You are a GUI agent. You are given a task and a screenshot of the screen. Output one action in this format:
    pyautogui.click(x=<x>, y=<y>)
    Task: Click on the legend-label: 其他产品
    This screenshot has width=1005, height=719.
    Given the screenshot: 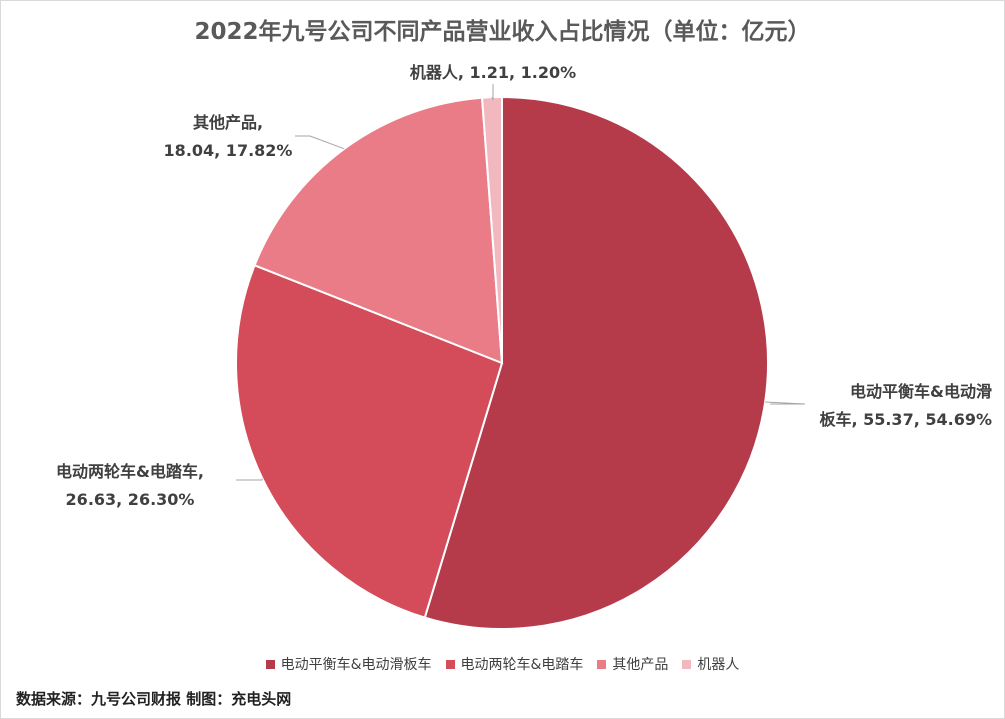 What is the action you would take?
    pyautogui.click(x=640, y=665)
    